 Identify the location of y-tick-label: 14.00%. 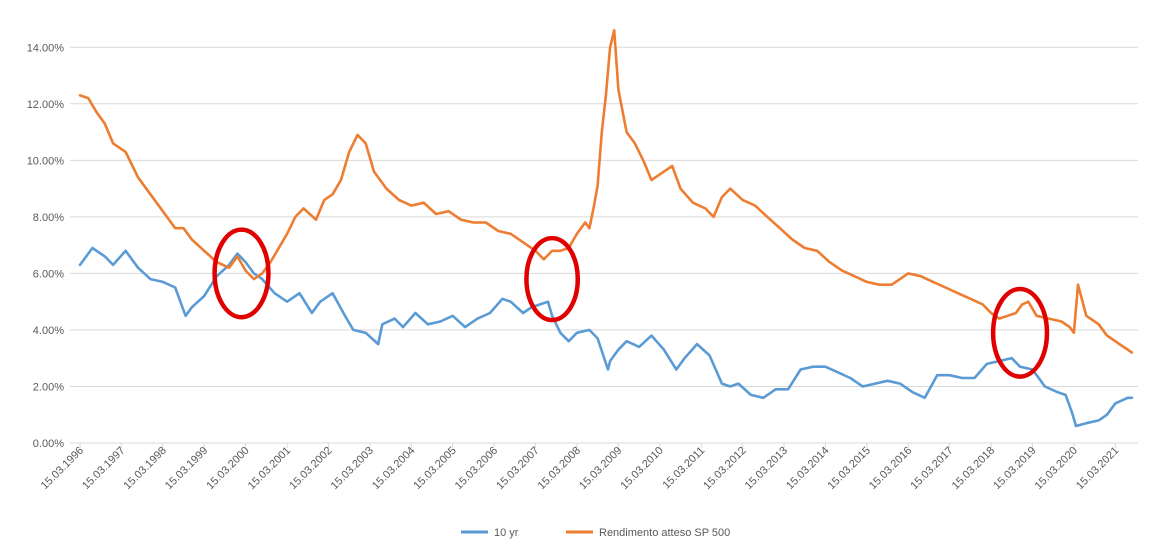
(46, 48).